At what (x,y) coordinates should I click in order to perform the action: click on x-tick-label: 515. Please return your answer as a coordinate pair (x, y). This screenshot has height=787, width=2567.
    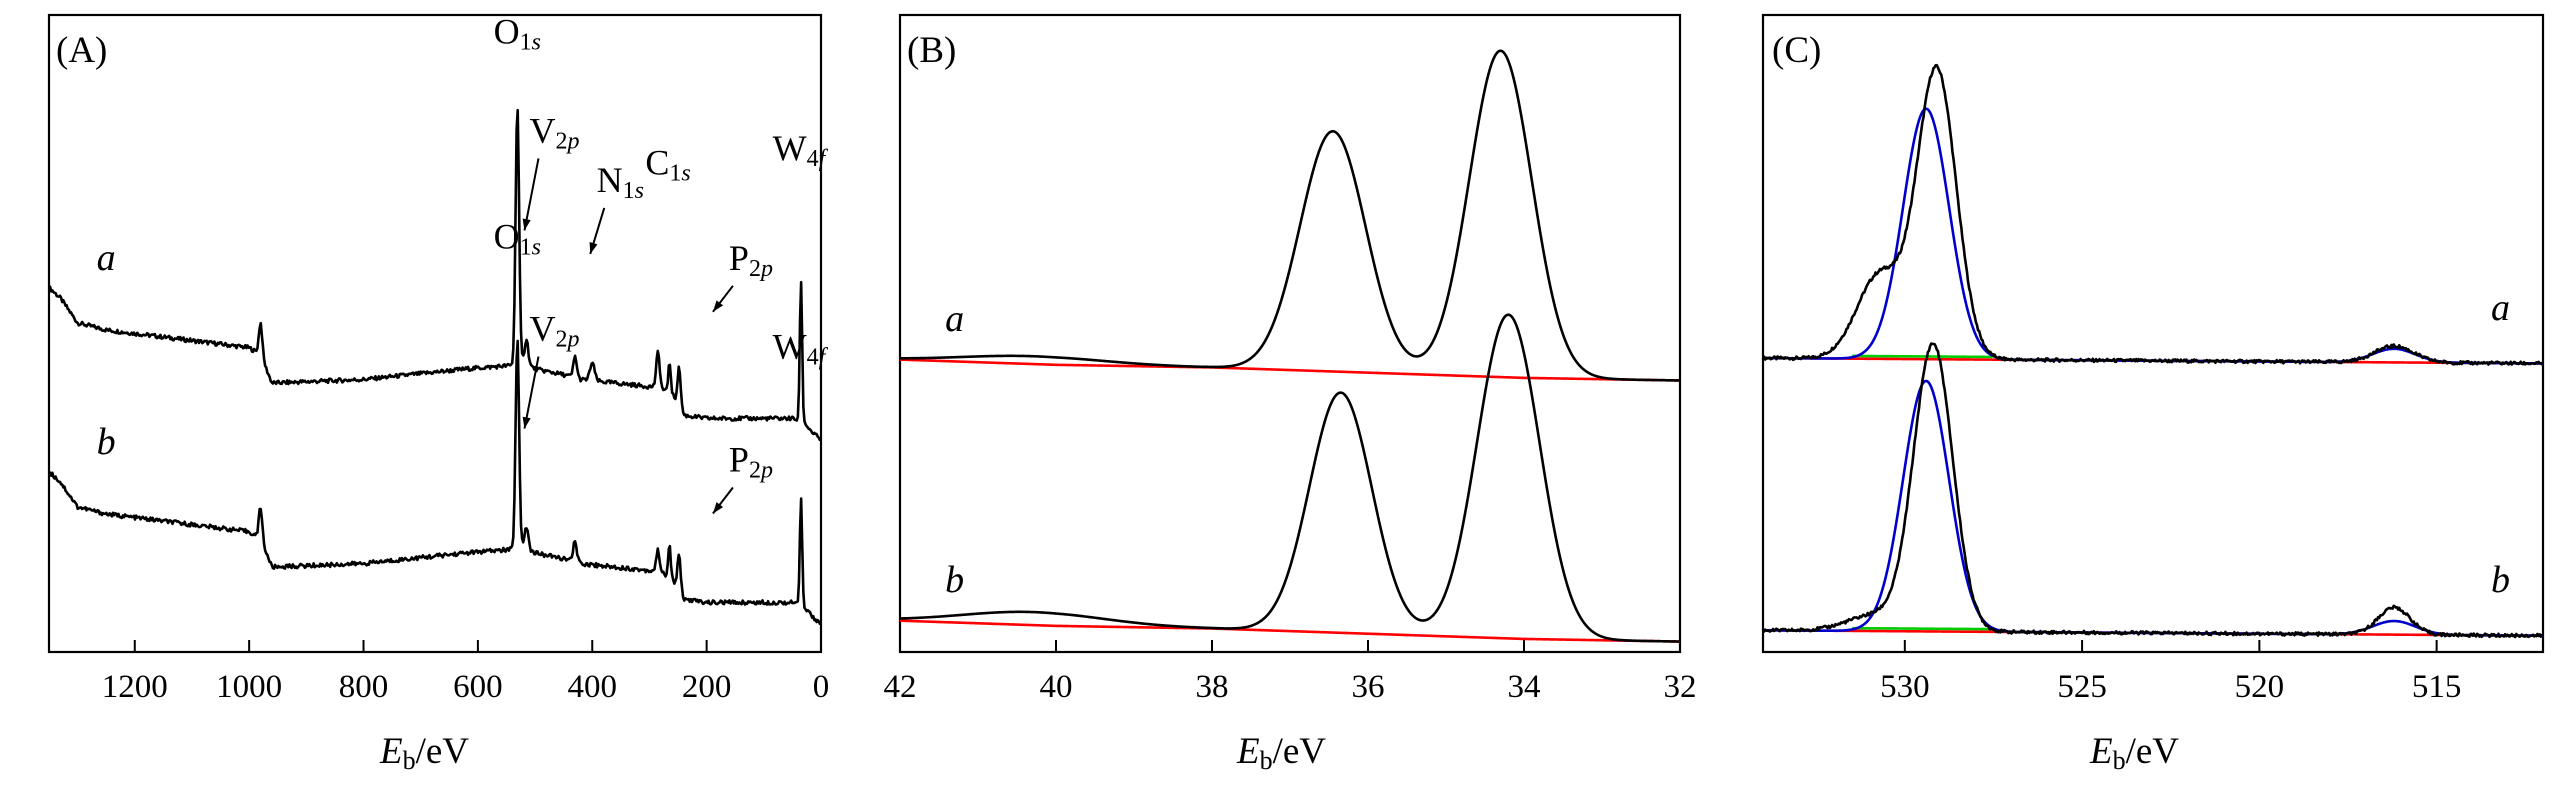
    Looking at the image, I should click on (2437, 687).